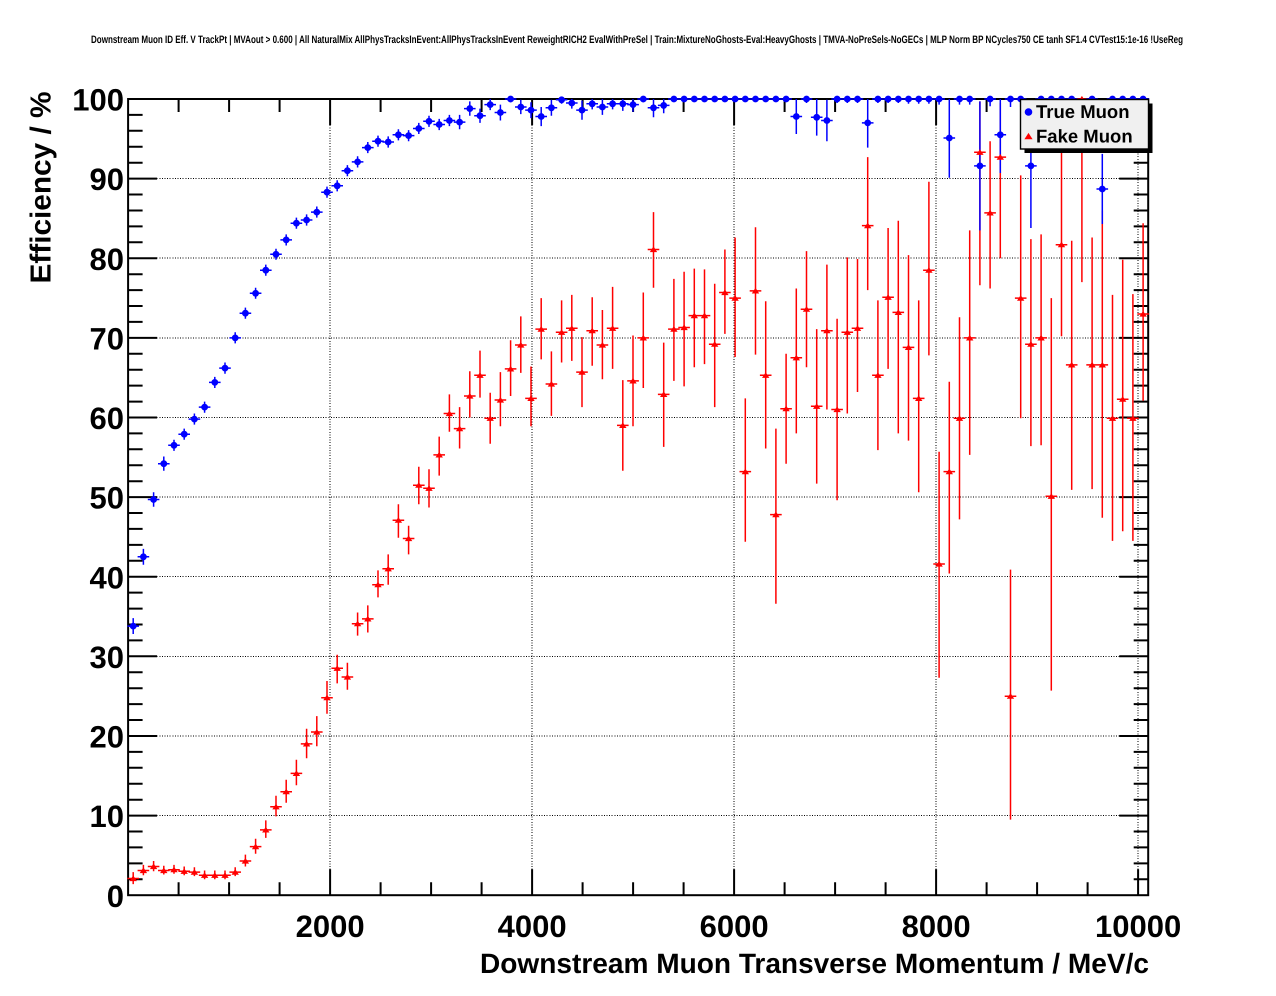 This screenshot has width=1276, height=996. Describe the element at coordinates (107, 339) in the screenshot. I see `svg-text: 70` at that location.